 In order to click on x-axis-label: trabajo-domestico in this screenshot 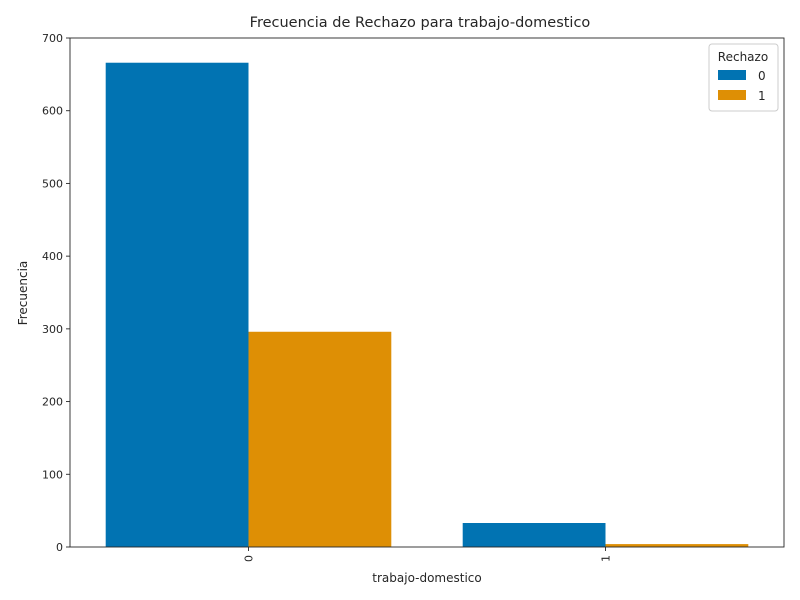, I will do `click(426, 578)`.